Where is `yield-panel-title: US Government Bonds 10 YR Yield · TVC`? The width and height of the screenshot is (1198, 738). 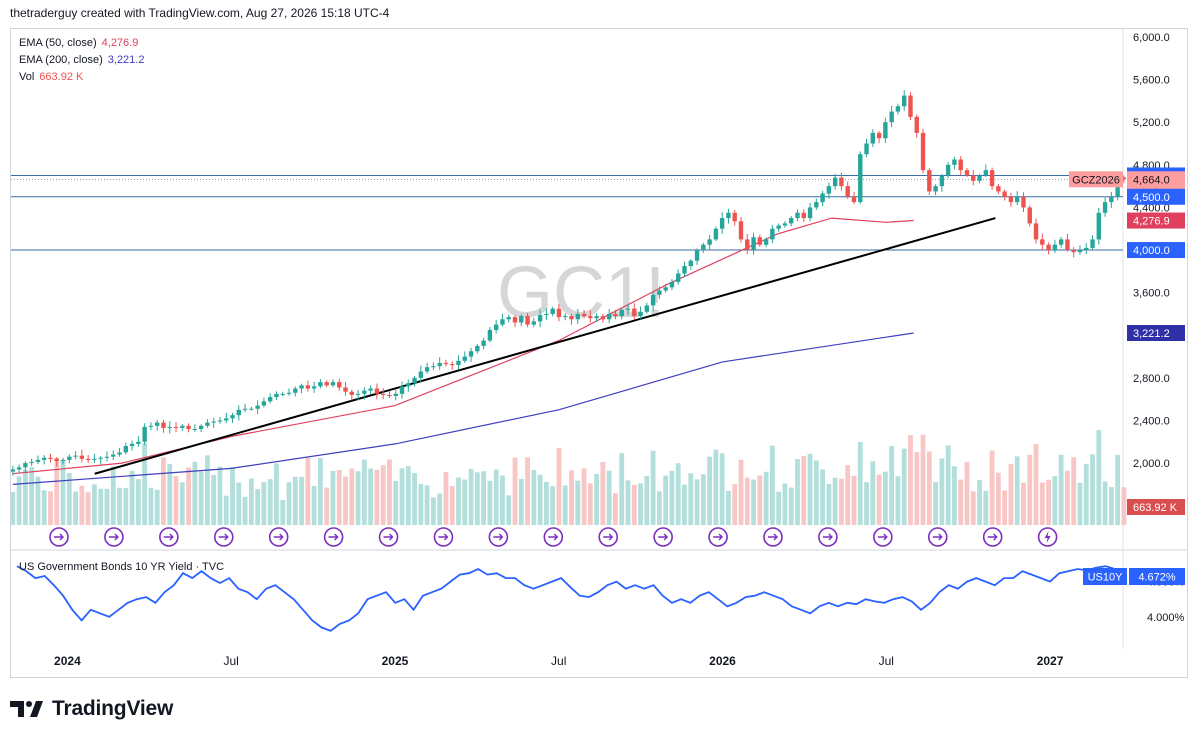 yield-panel-title: US Government Bonds 10 YR Yield · TVC is located at coordinates (121, 567).